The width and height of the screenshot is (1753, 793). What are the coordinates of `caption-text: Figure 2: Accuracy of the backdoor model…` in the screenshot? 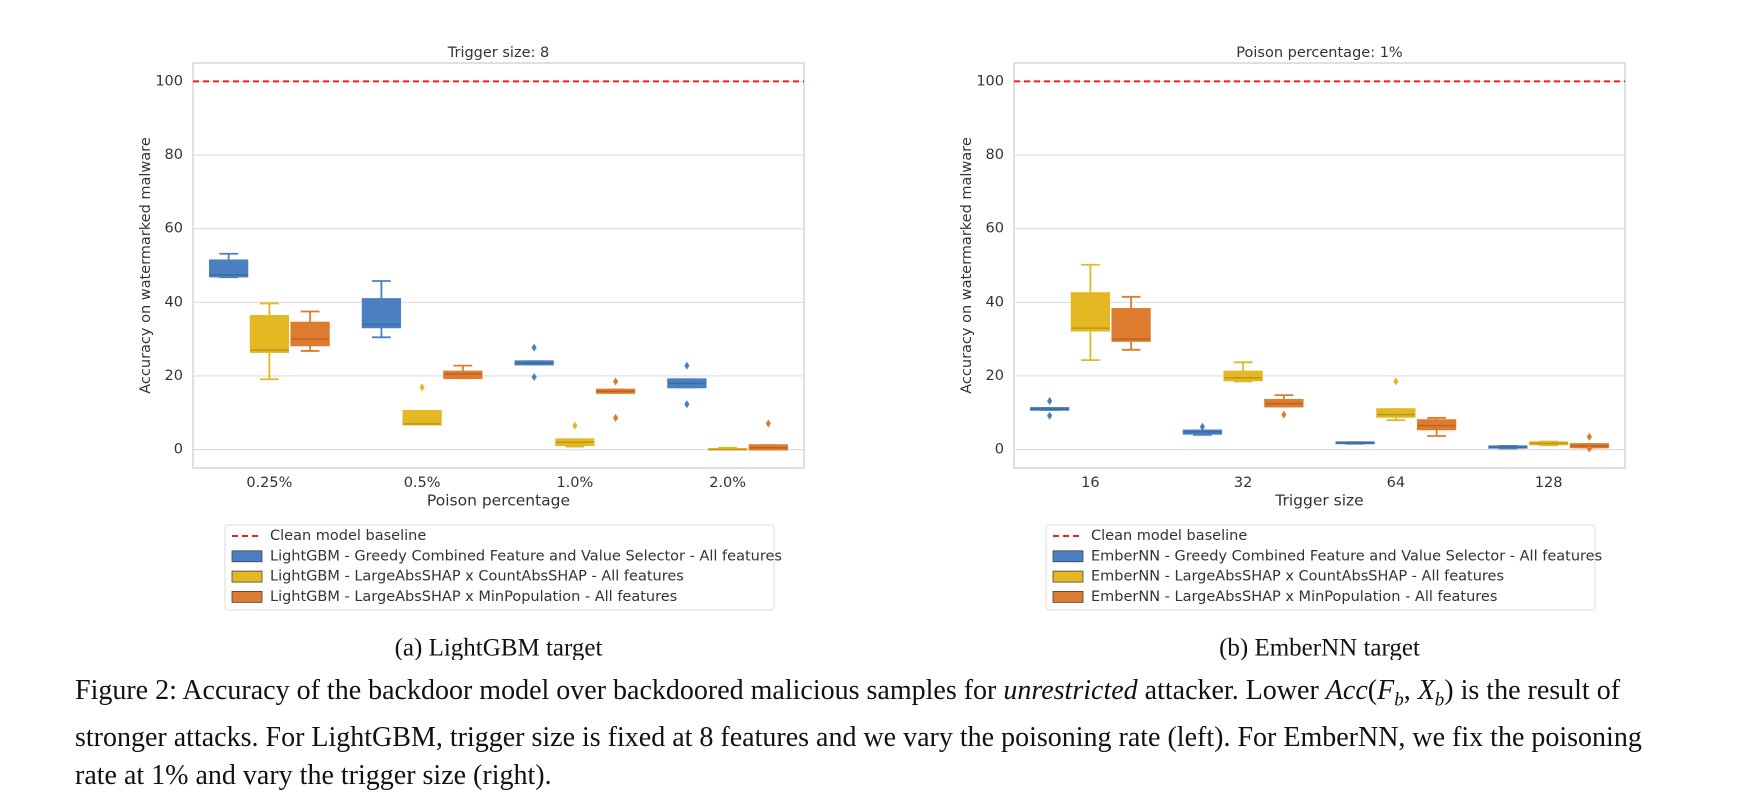 It's located at (539, 690).